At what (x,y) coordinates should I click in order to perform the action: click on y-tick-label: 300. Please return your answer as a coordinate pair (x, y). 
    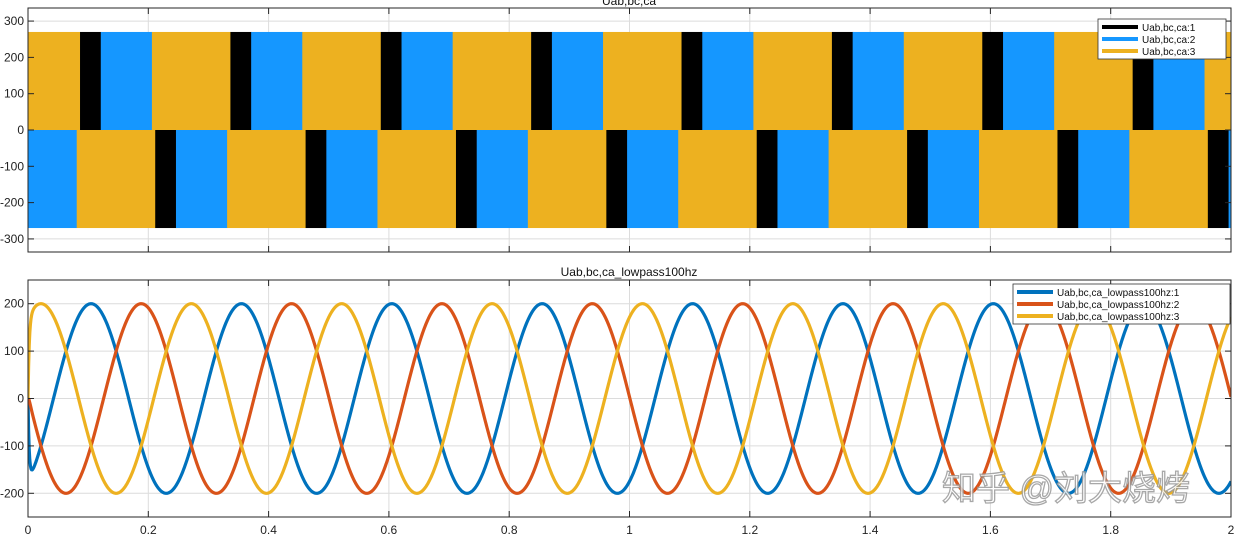
    Looking at the image, I should click on (14, 21).